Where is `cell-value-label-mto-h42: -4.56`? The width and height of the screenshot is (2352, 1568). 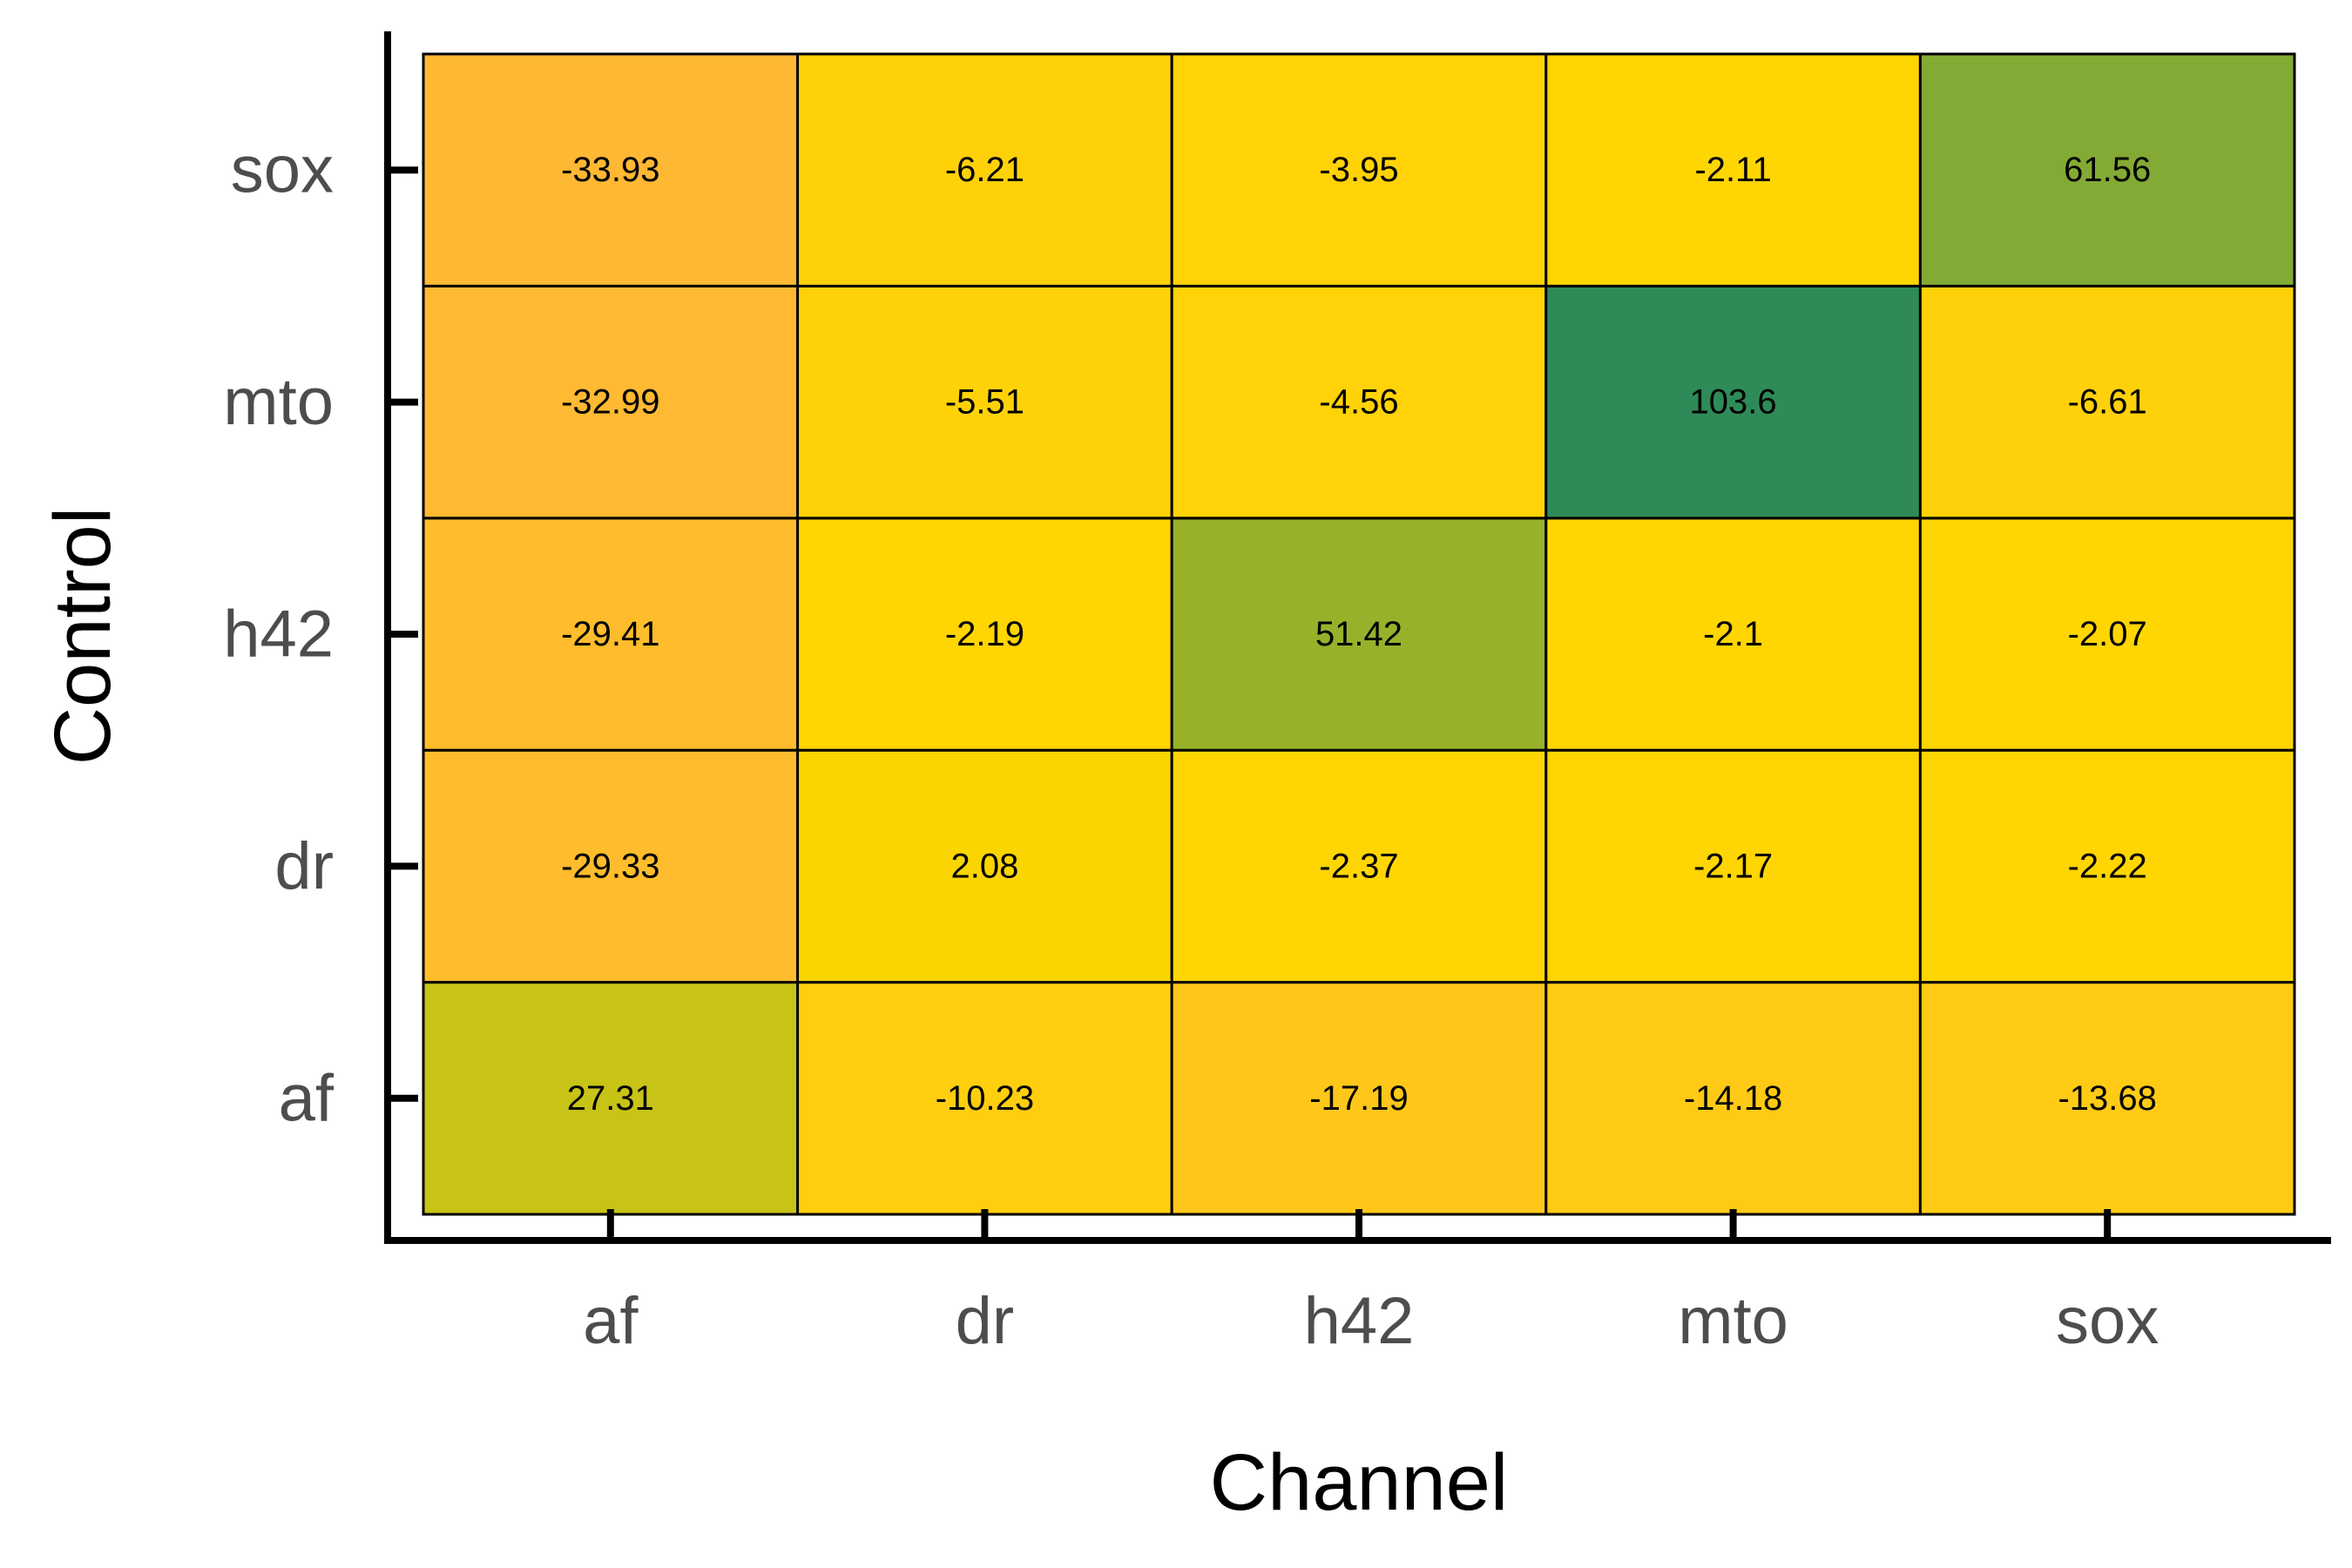
cell-value-label-mto-h42: -4.56 is located at coordinates (1359, 402).